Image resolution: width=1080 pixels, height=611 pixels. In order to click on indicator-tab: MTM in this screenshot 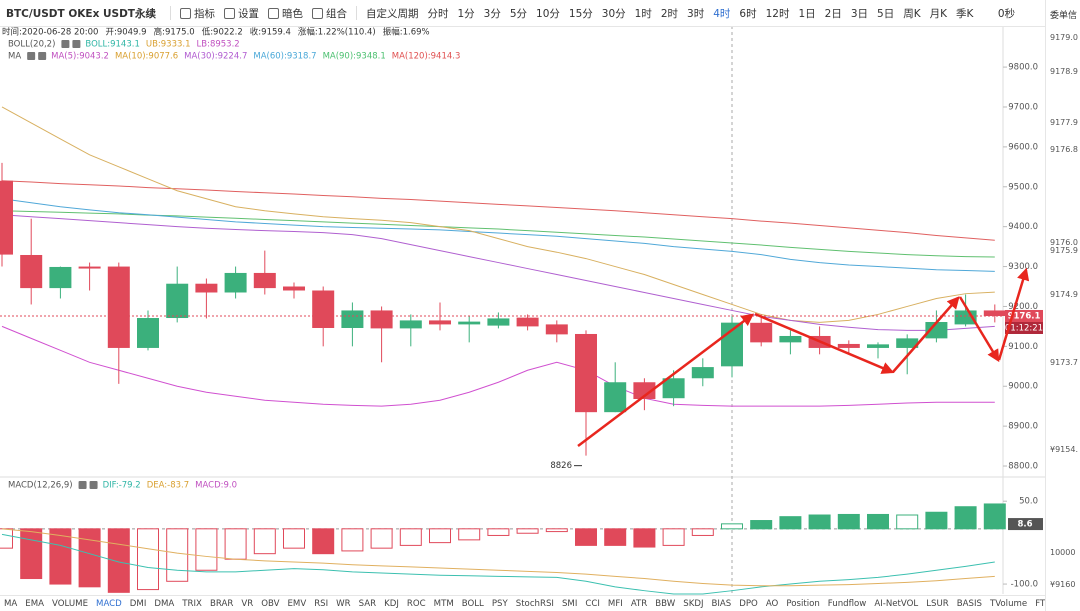, I will do `click(443, 604)`.